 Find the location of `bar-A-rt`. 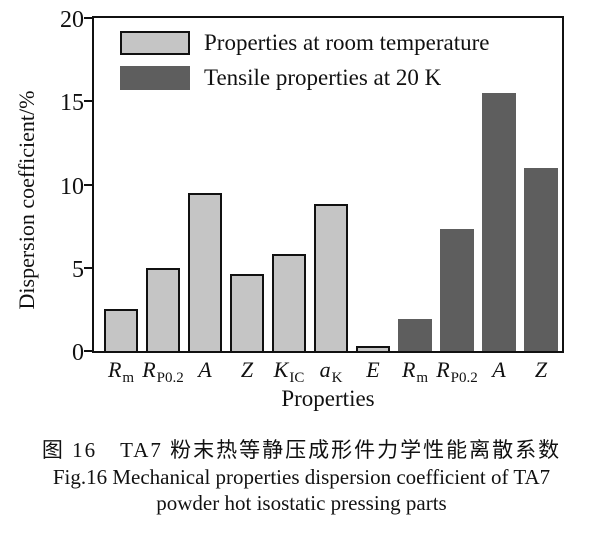

bar-A-rt is located at coordinates (205, 272).